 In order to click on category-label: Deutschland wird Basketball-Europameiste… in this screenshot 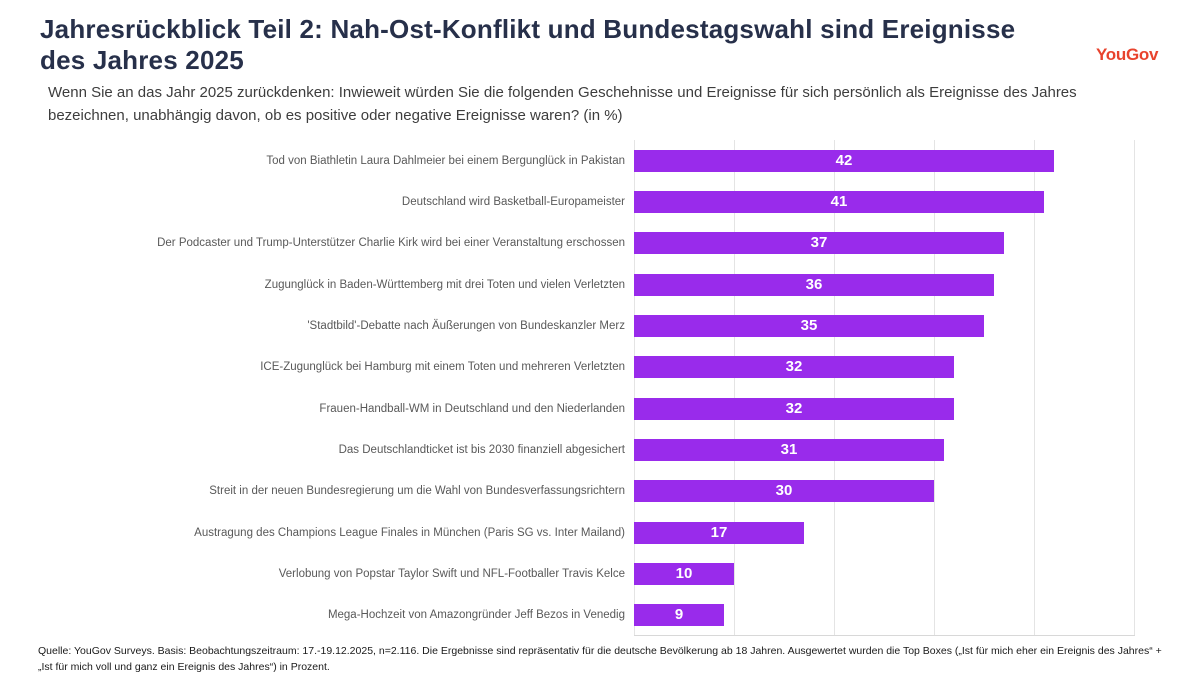, I will do `click(513, 201)`.